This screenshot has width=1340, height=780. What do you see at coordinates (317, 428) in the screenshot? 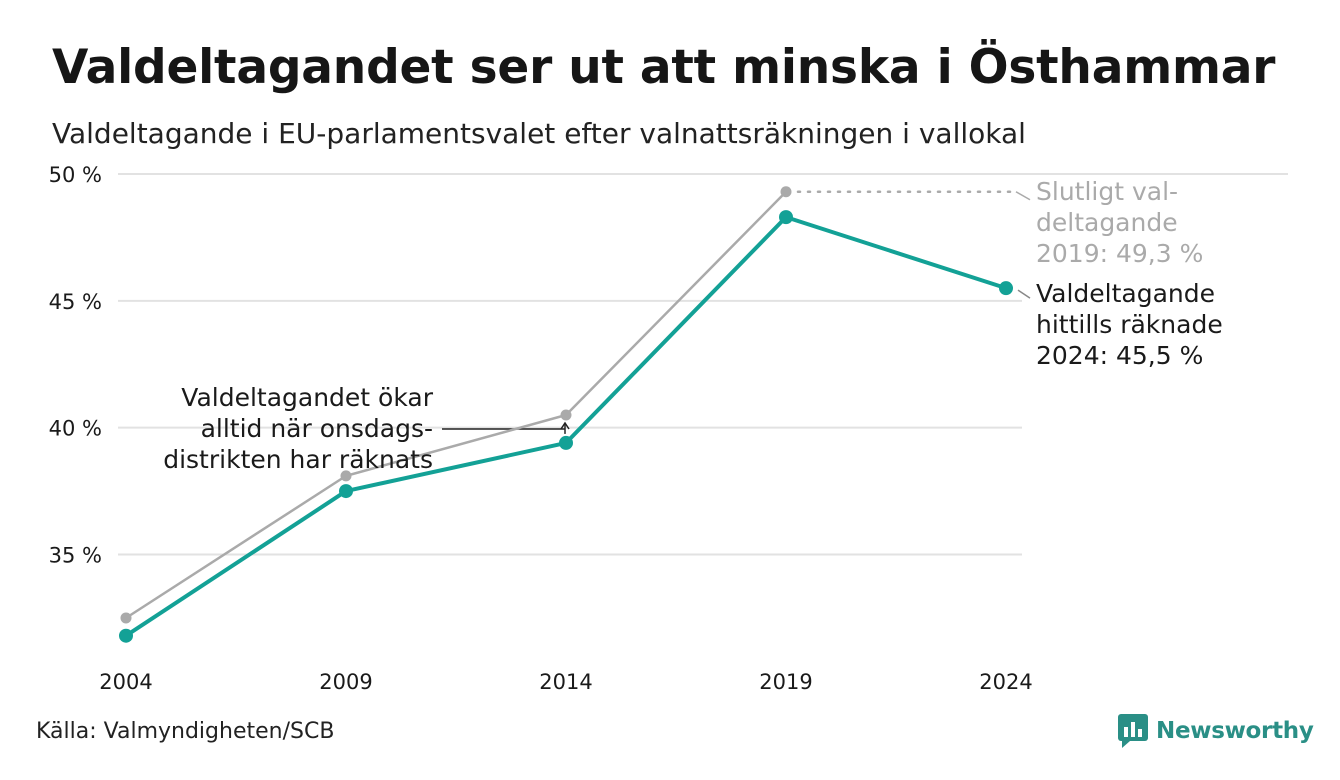
I see `onsdag-note-line: alltid när onsdags-` at bounding box center [317, 428].